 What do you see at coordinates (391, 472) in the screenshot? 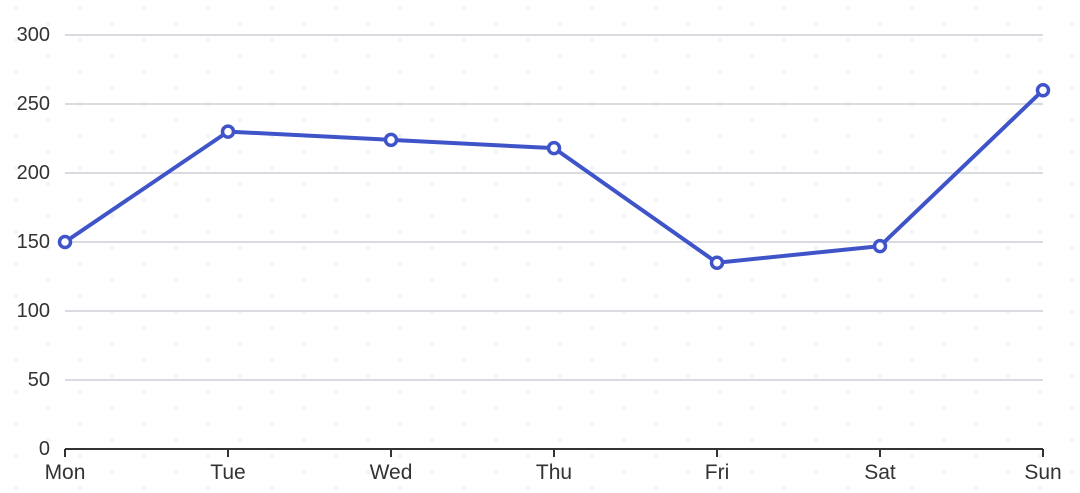
I see `x-axis-label: Wed` at bounding box center [391, 472].